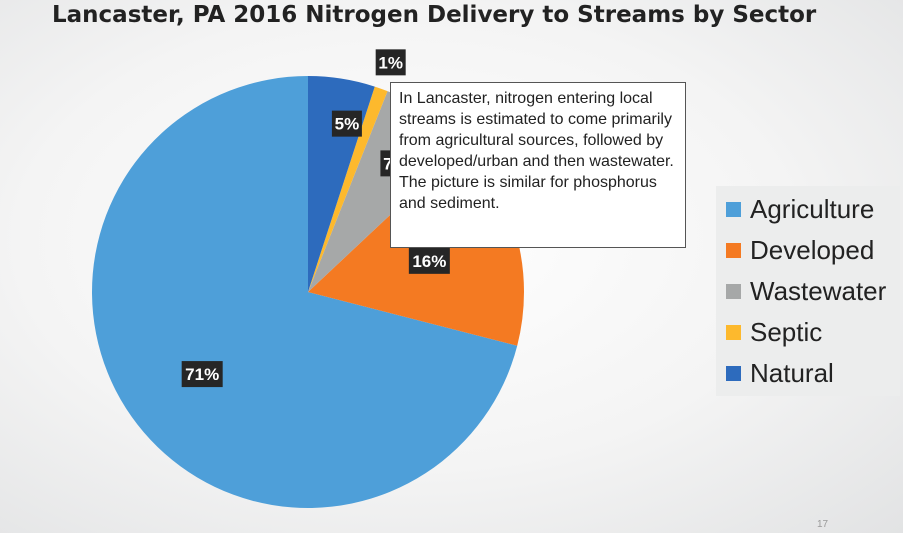 Image resolution: width=903 pixels, height=533 pixels. I want to click on legend-swatch-developed, so click(733, 250).